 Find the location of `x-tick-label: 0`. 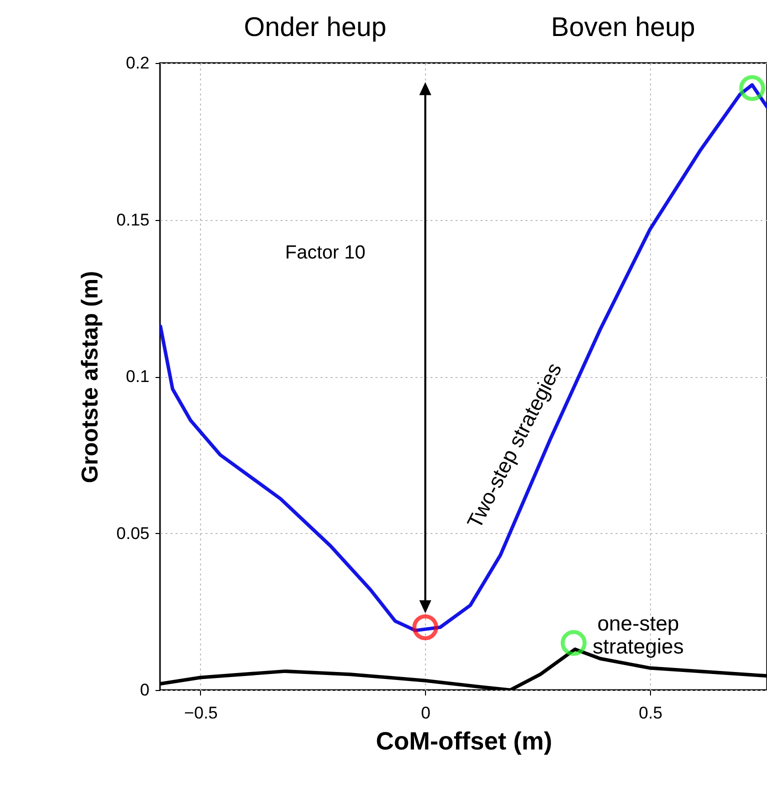

x-tick-label: 0 is located at coordinates (426, 713).